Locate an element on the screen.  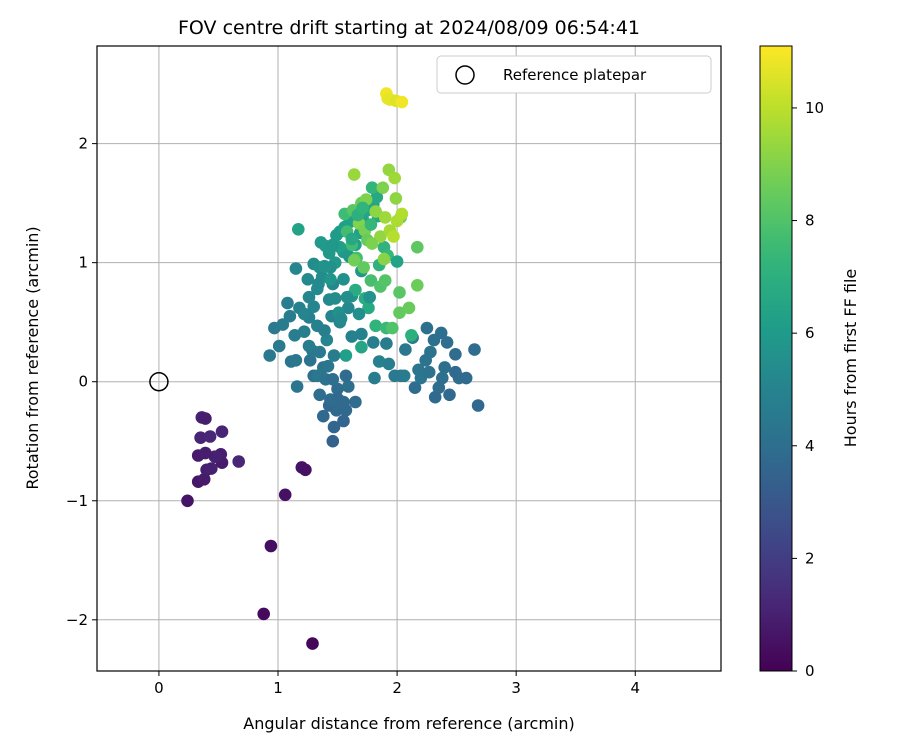
colorbar-ticks: 0 2 4 6 8 10 is located at coordinates (808, 389).